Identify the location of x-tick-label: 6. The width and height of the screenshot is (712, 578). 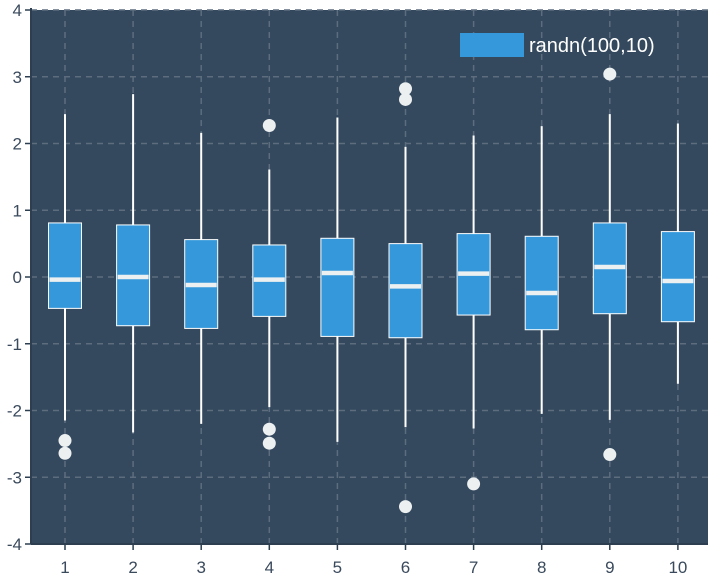
(405, 567).